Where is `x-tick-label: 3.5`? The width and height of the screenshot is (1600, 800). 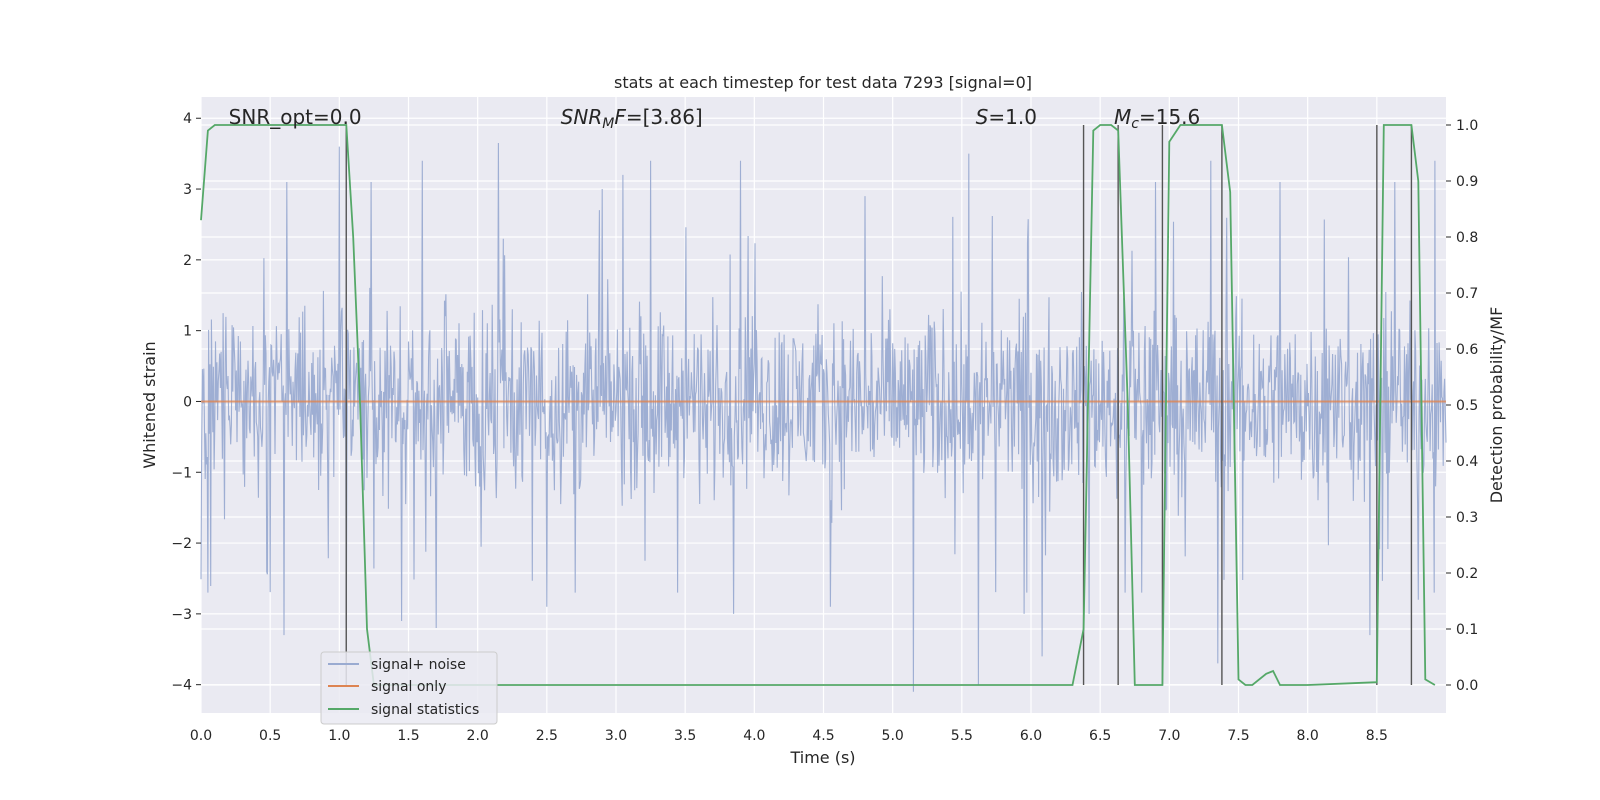 x-tick-label: 3.5 is located at coordinates (685, 736).